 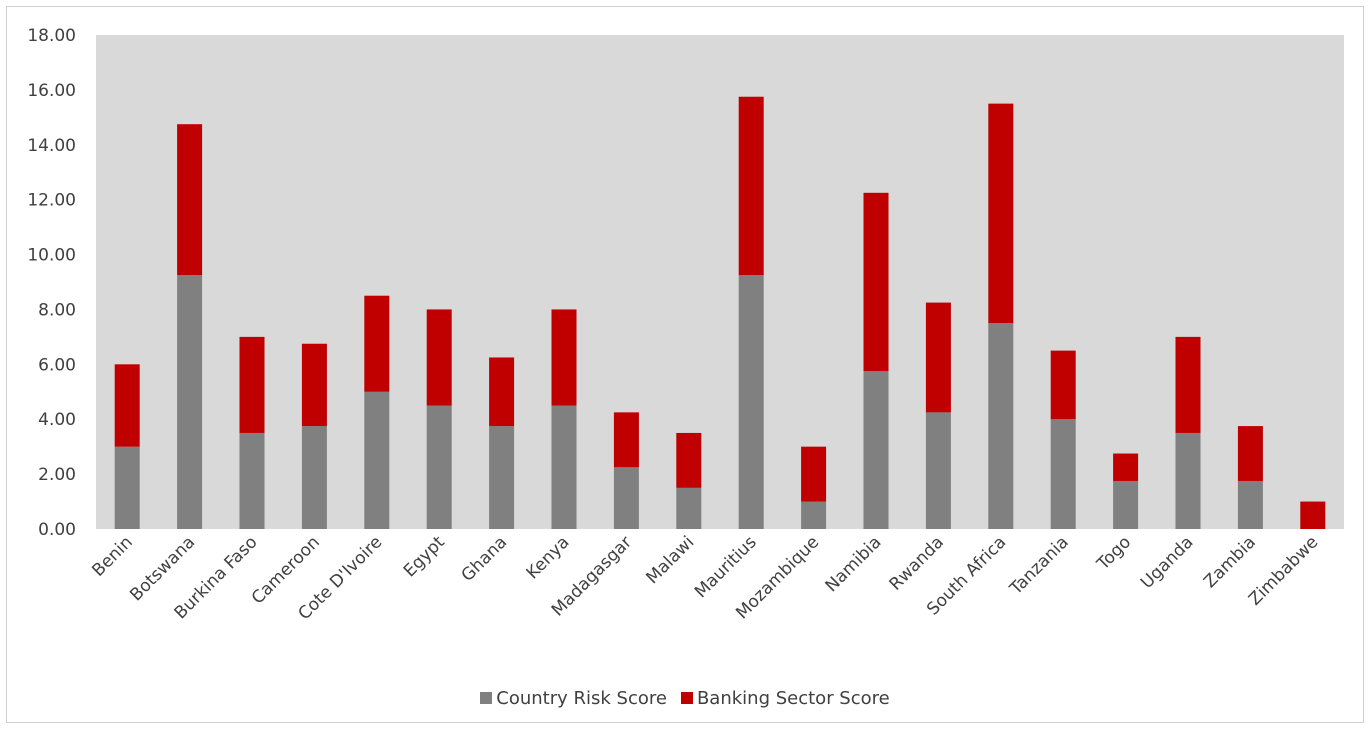 I want to click on legend-item-banking-sector: Banking Sector Score, so click(x=785, y=698).